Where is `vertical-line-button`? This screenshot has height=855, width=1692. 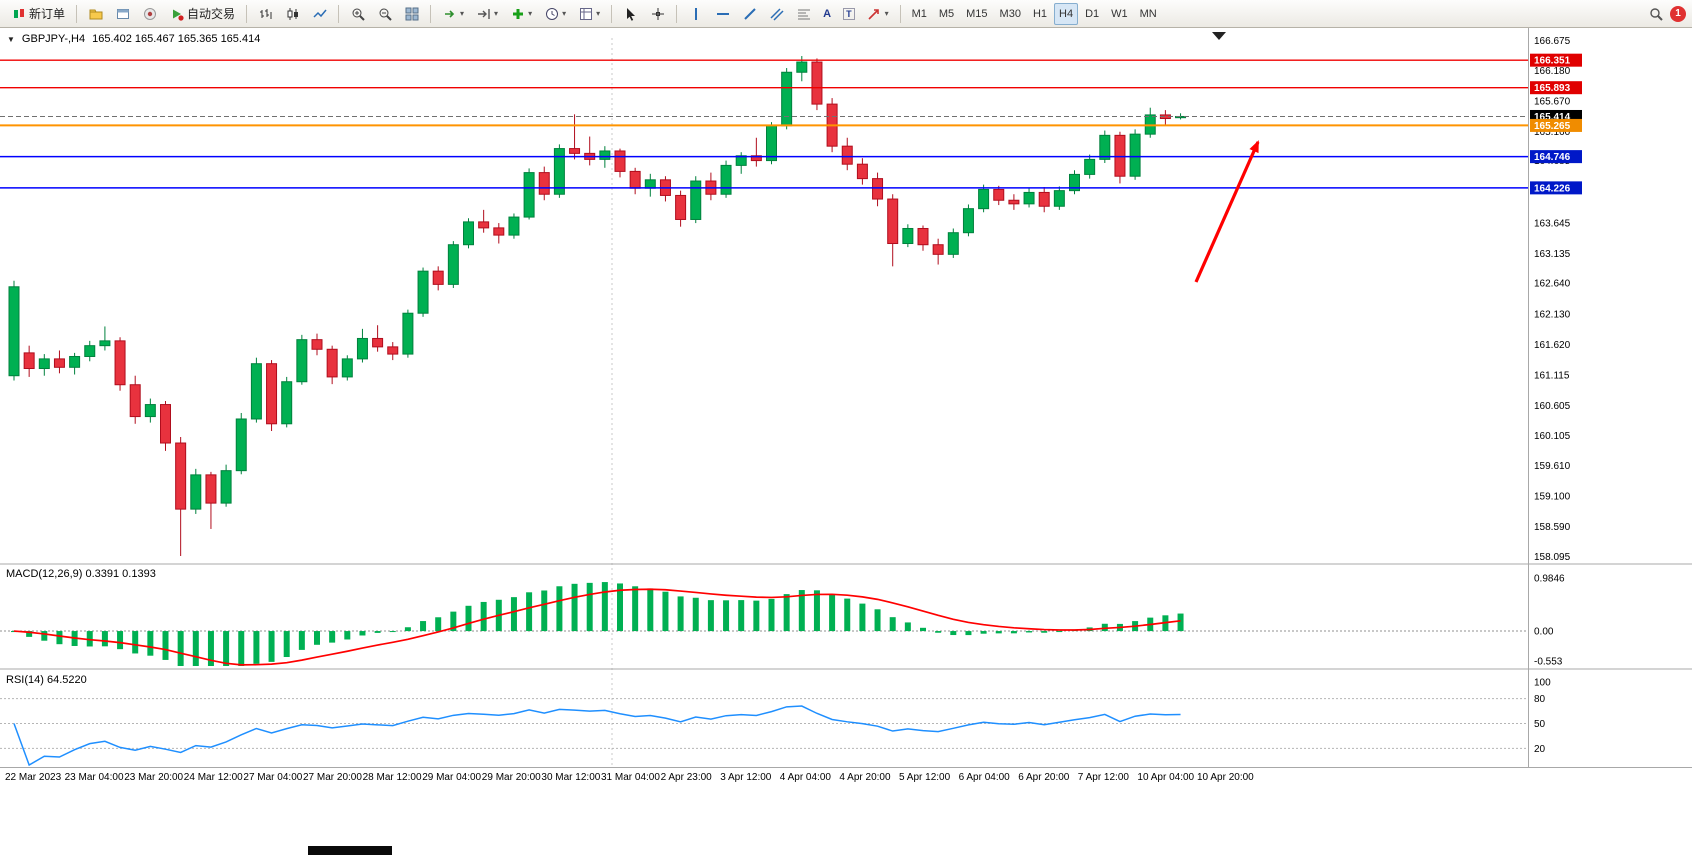 vertical-line-button is located at coordinates (695, 14).